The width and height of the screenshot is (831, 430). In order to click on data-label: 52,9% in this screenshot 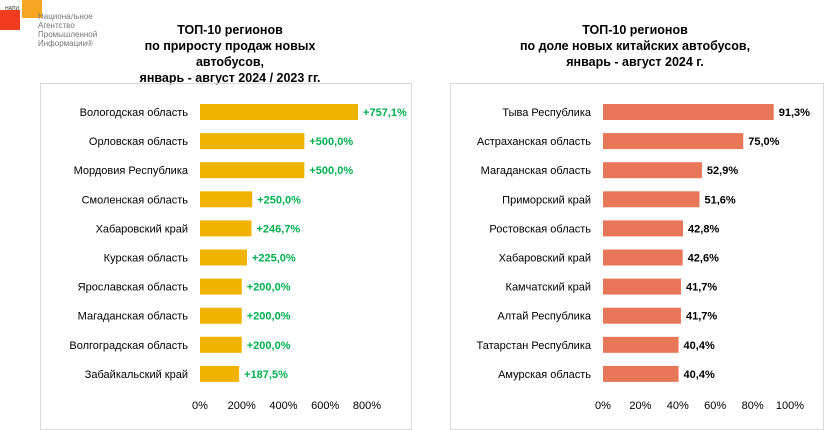, I will do `click(722, 171)`.